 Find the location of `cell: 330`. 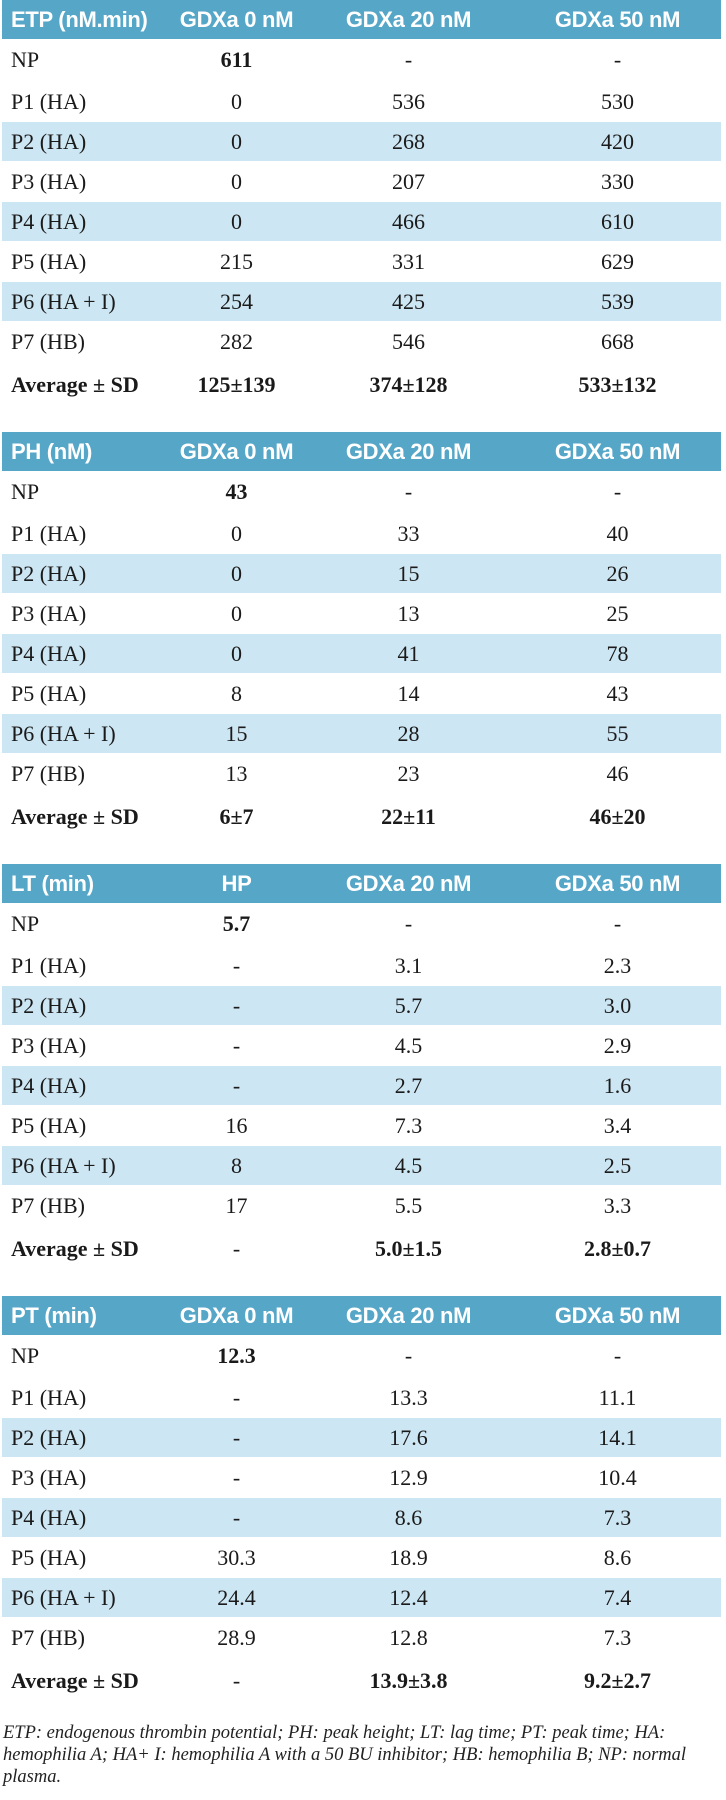

cell: 330 is located at coordinates (617, 181).